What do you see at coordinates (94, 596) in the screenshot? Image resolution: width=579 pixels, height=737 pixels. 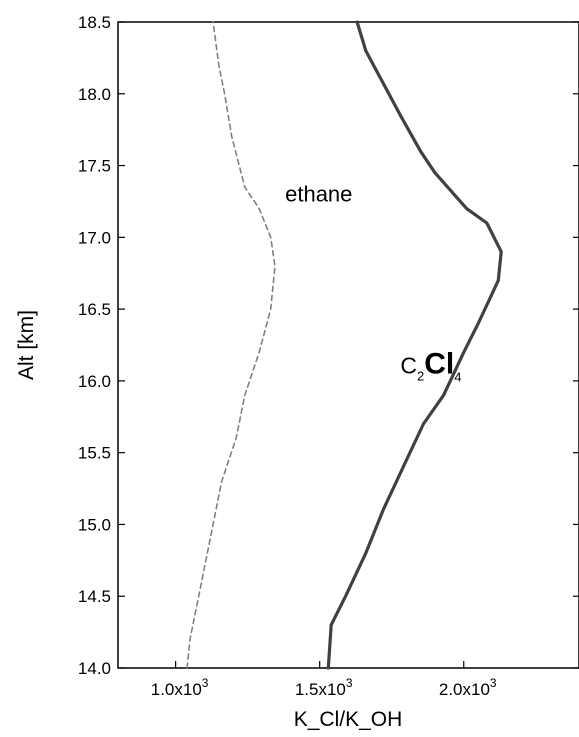 I see `y-tick-label: 14.5` at bounding box center [94, 596].